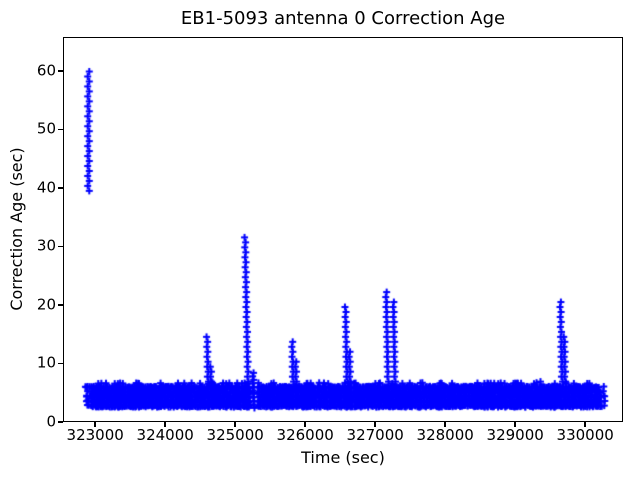 Image resolution: width=640 pixels, height=480 pixels. Describe the element at coordinates (445, 435) in the screenshot. I see `x-tick-label: 328000` at that location.